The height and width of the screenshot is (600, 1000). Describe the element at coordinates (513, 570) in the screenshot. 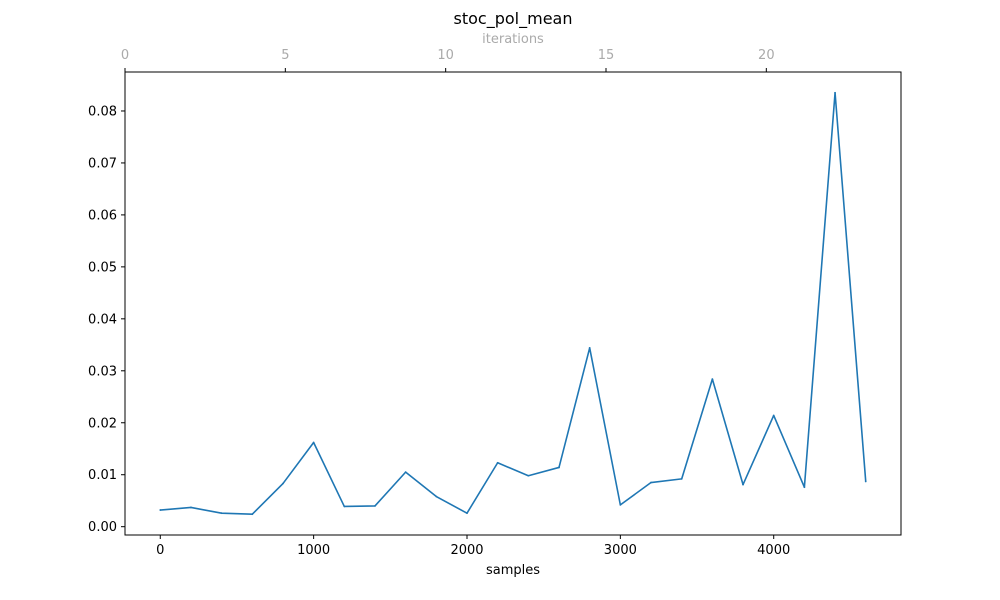

I see `x-axis-label: samples` at that location.